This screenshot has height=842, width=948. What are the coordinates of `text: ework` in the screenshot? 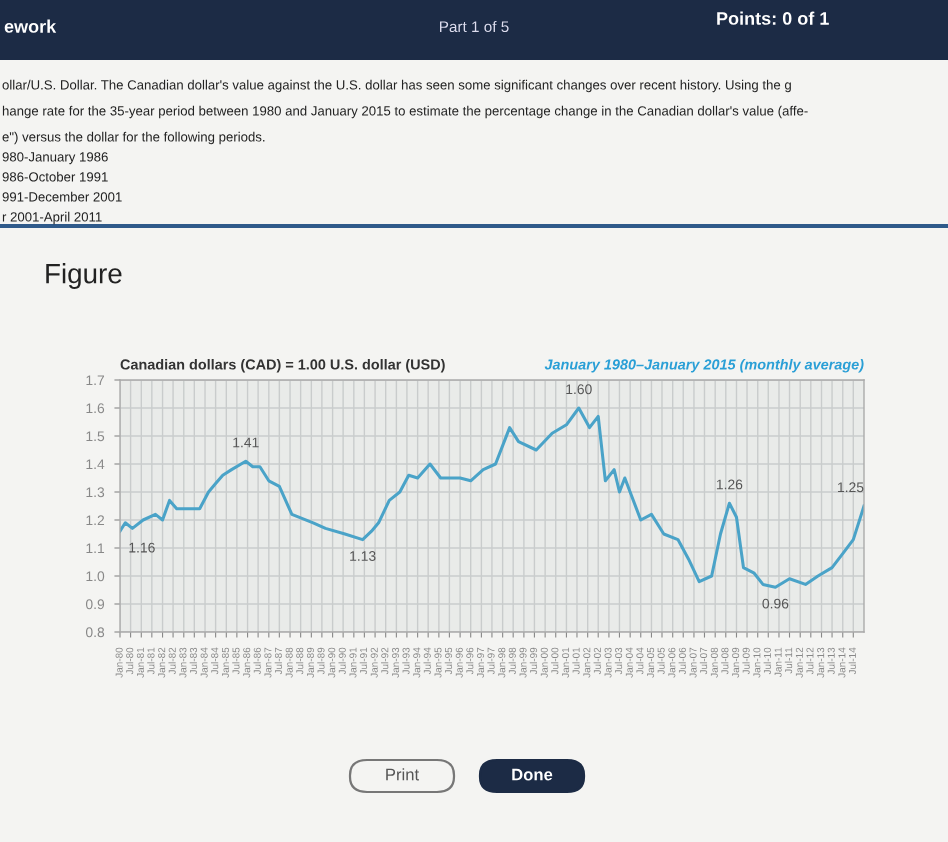 It's located at (30, 26).